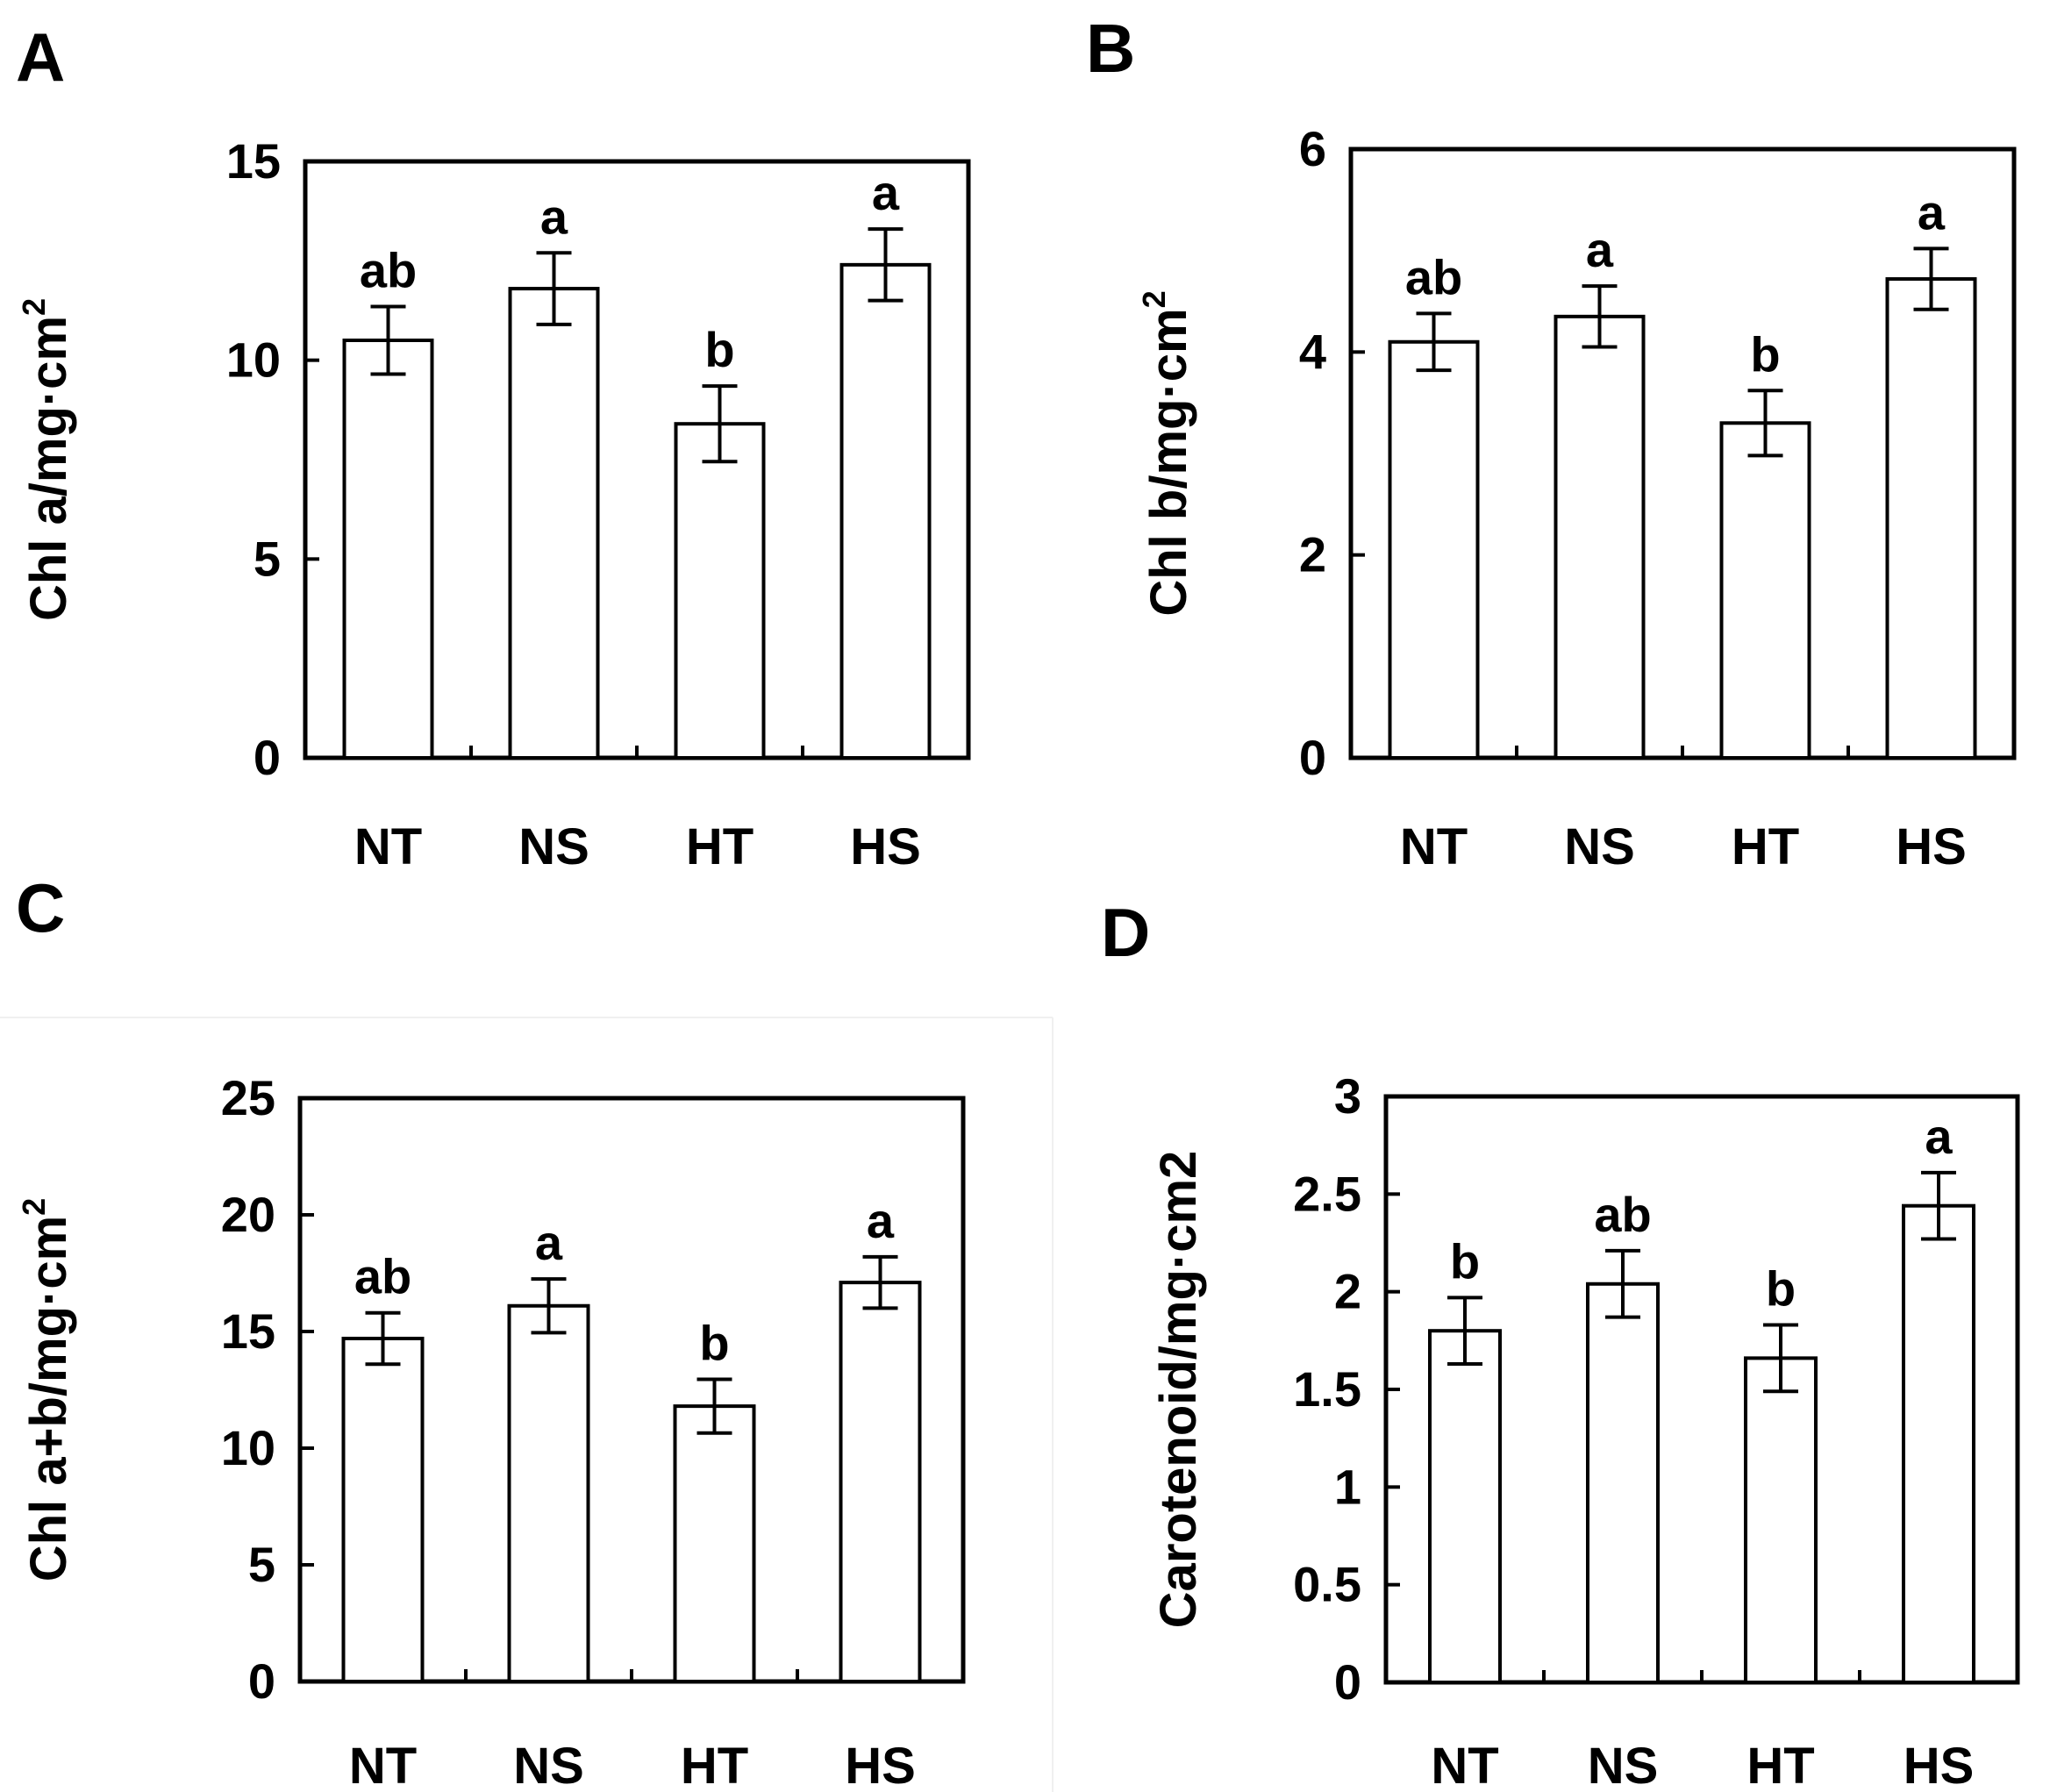 This screenshot has width=2050, height=1792. Describe the element at coordinates (48, 468) in the screenshot. I see `y-axis-title-text: Chl a/mg·cm` at that location.